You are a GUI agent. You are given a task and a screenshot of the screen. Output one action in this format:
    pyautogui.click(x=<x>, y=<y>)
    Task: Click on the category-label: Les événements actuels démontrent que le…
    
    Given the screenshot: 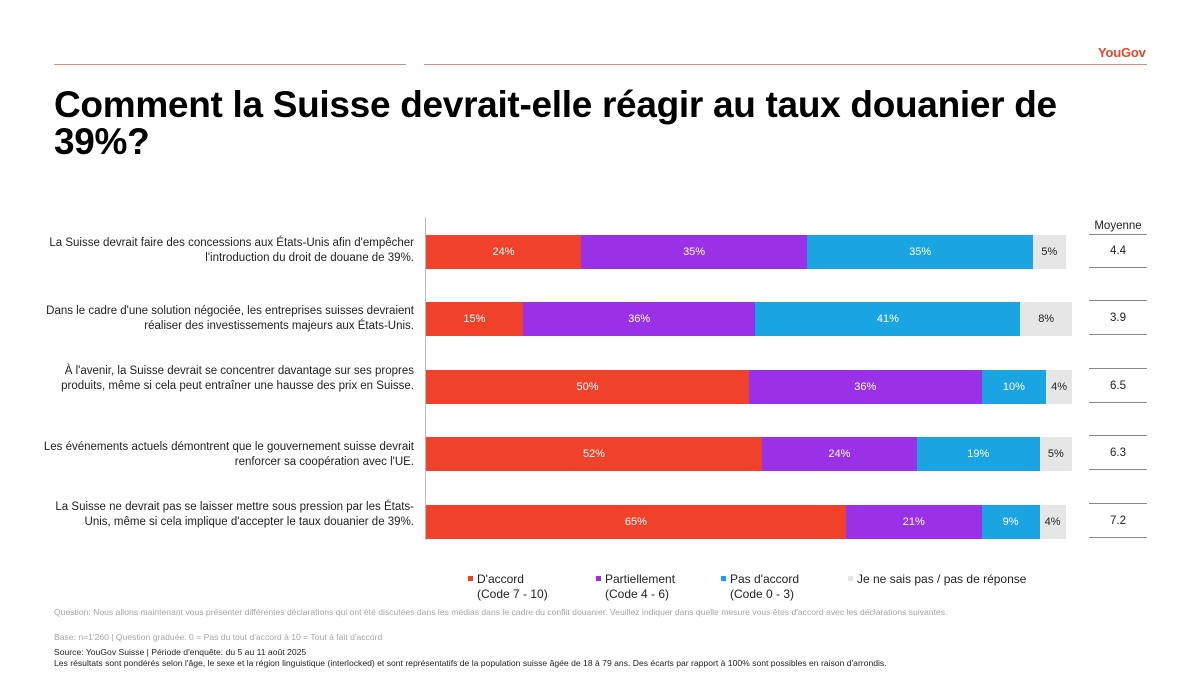 What is the action you would take?
    pyautogui.click(x=228, y=454)
    